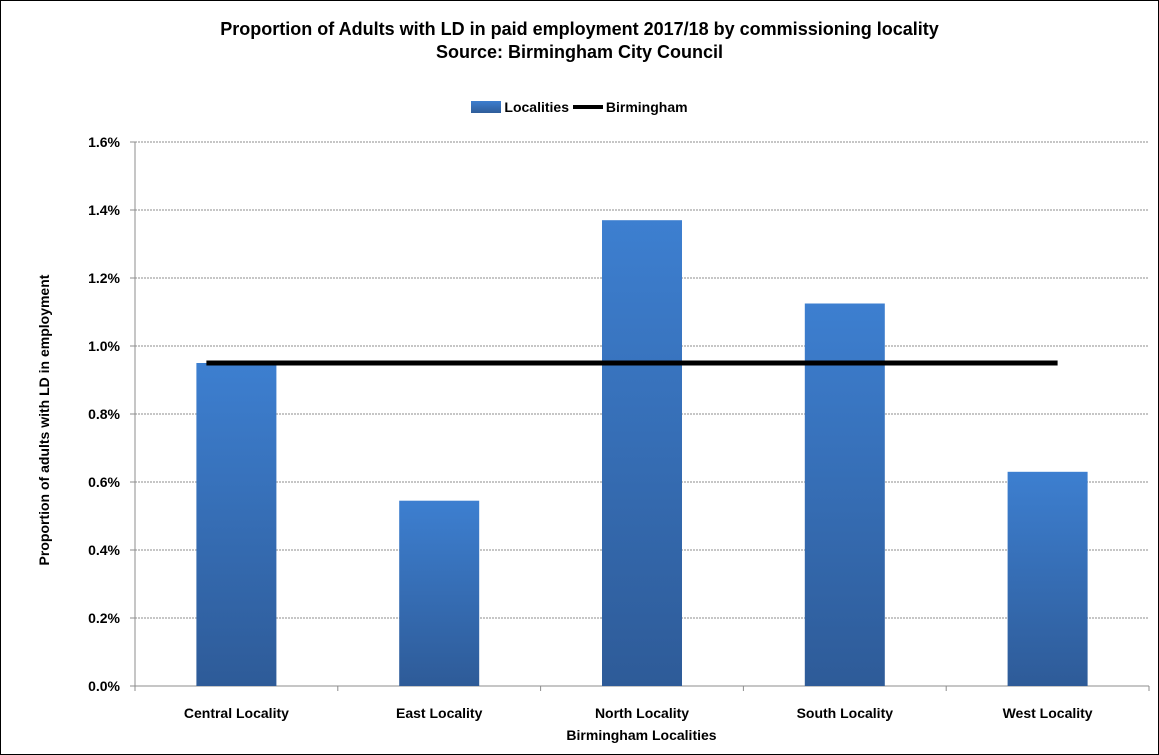 The image size is (1159, 755). Describe the element at coordinates (642, 713) in the screenshot. I see `x-tick-label: North Locality` at that location.